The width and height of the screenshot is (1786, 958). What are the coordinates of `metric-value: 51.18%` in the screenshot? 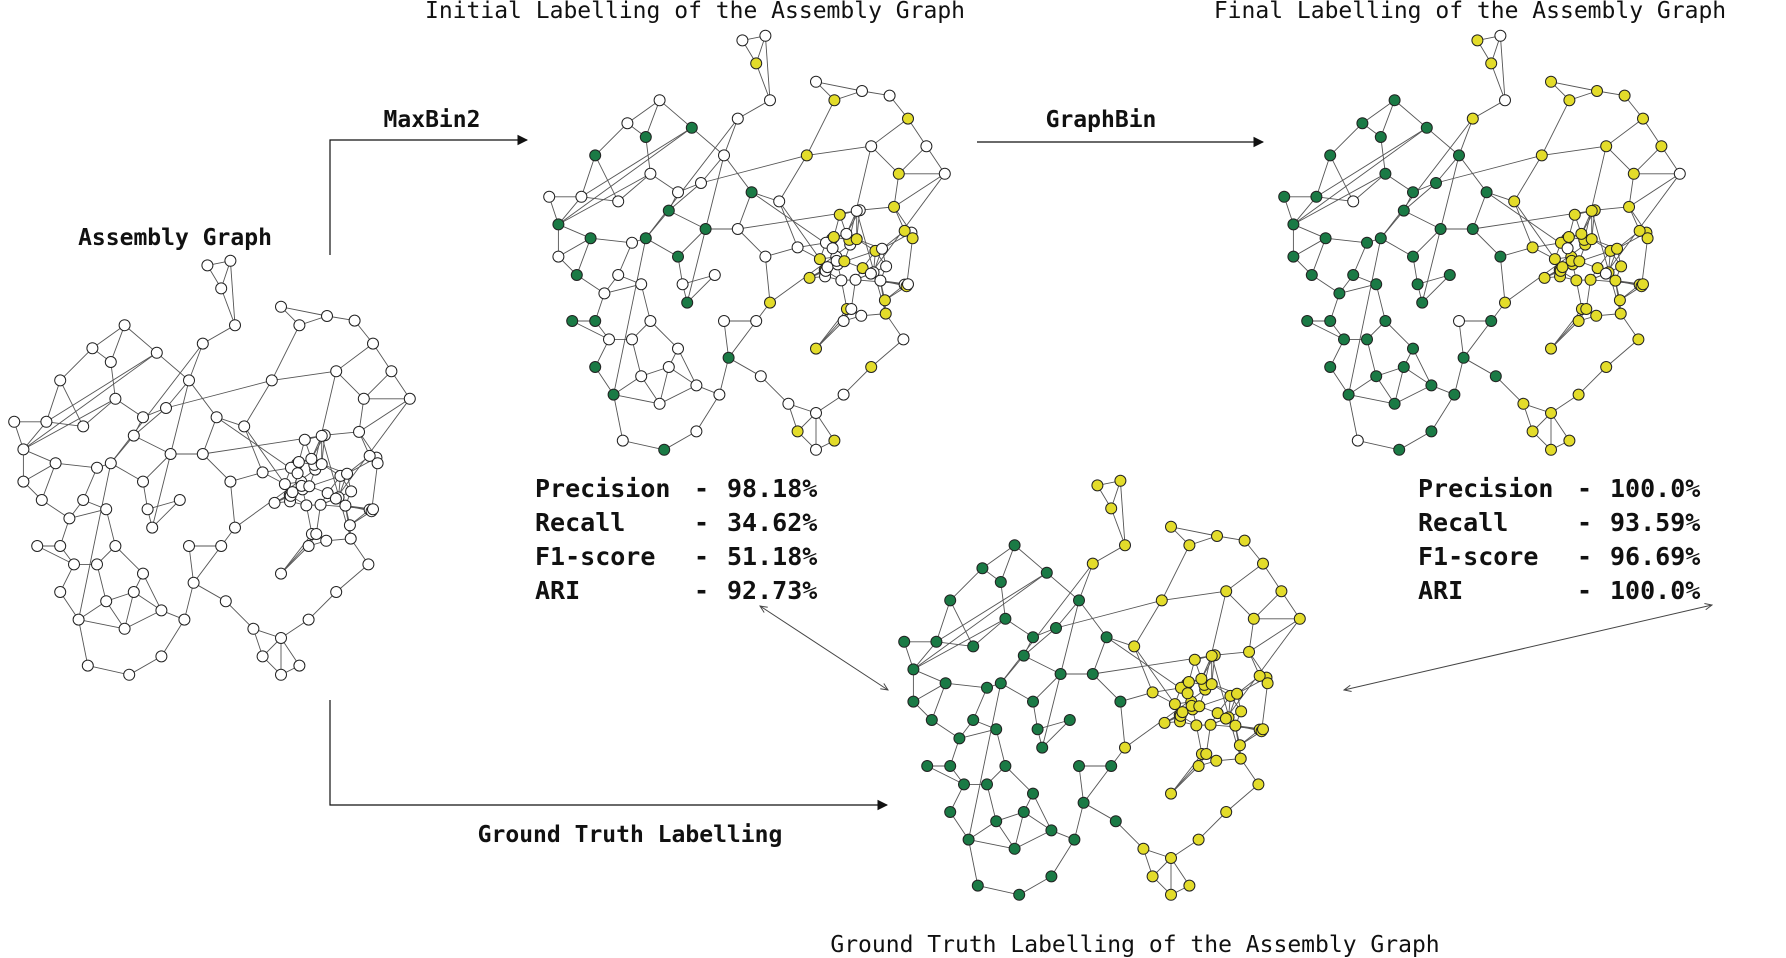 It's located at (772, 556).